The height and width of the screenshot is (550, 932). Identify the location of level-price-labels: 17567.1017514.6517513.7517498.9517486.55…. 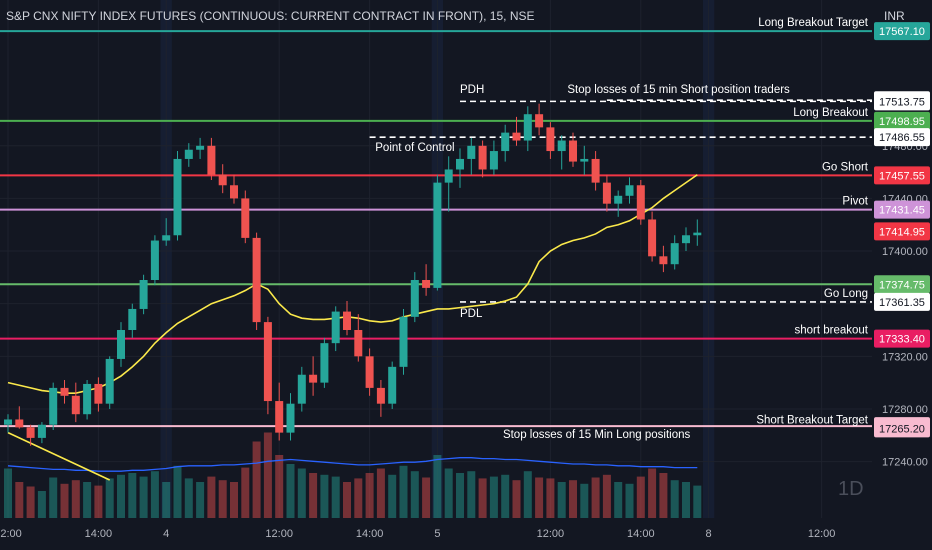
(902, 230).